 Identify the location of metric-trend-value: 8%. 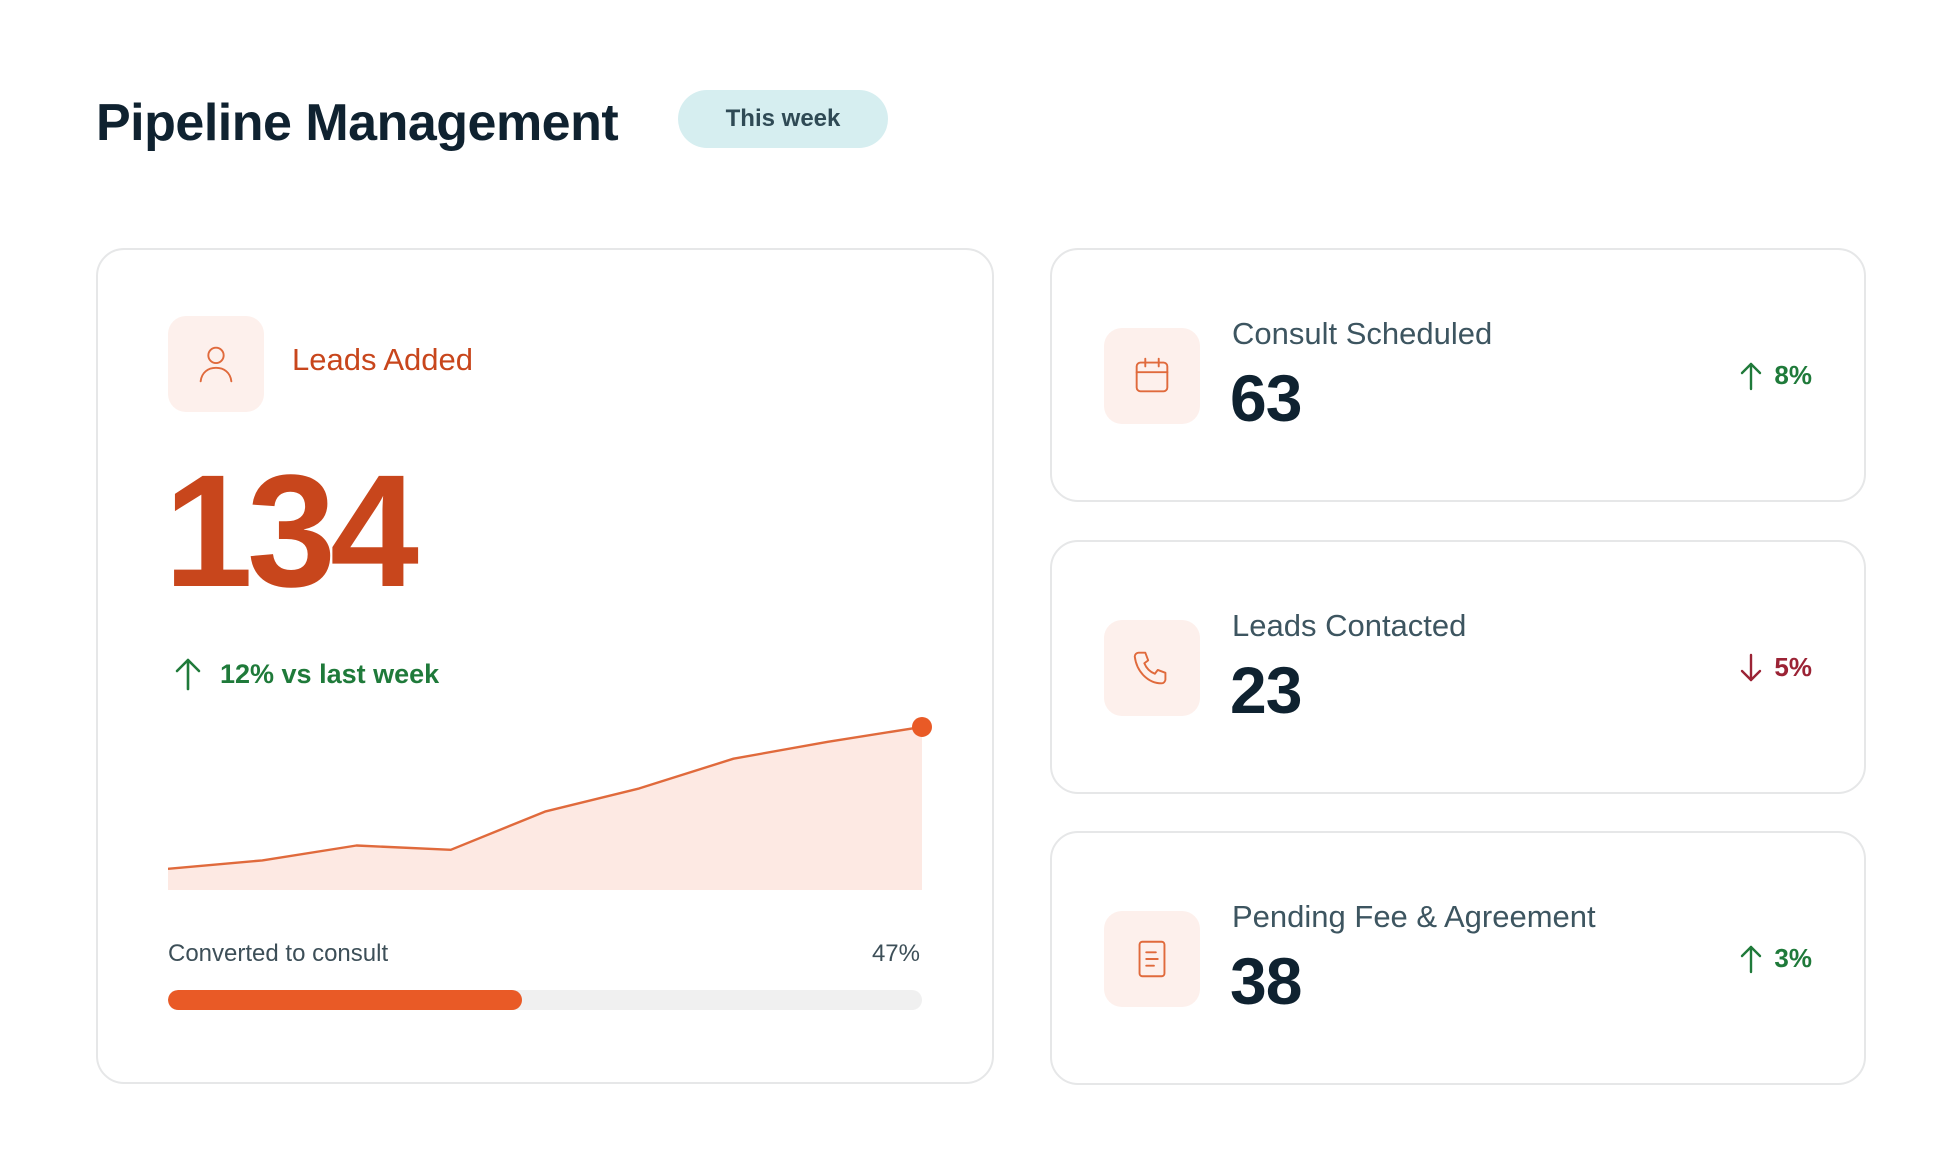
(1793, 375).